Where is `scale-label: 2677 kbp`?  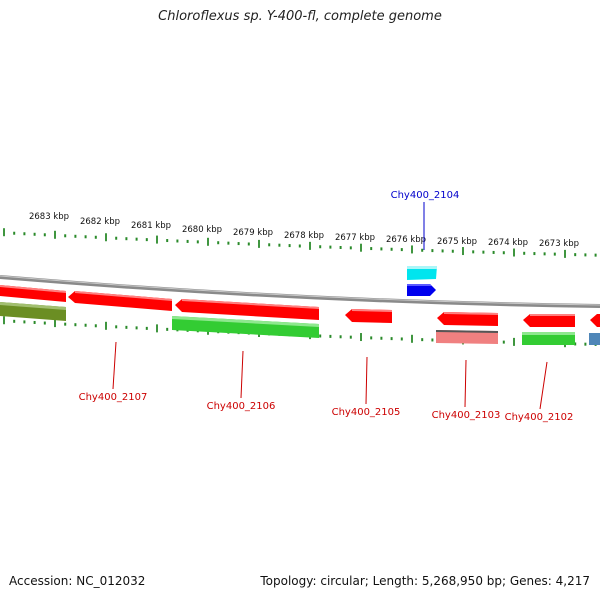 scale-label: 2677 kbp is located at coordinates (355, 238).